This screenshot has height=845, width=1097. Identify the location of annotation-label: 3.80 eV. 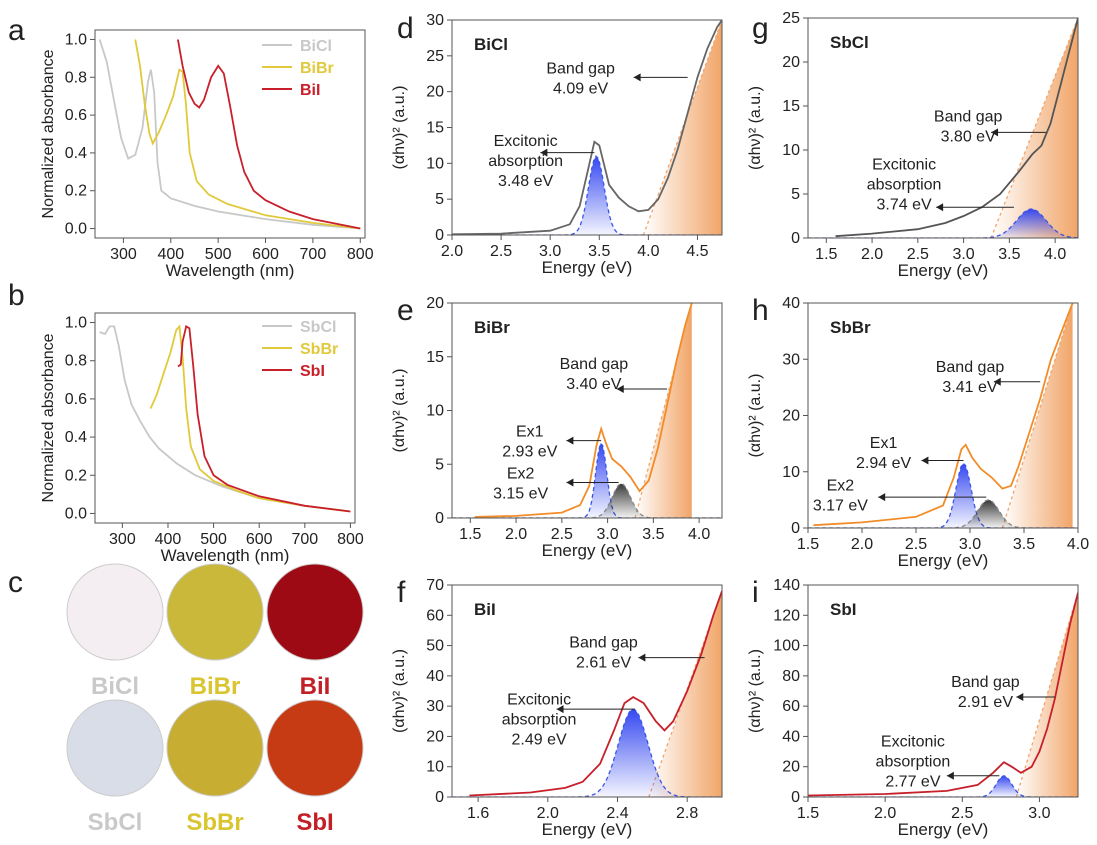
(968, 136).